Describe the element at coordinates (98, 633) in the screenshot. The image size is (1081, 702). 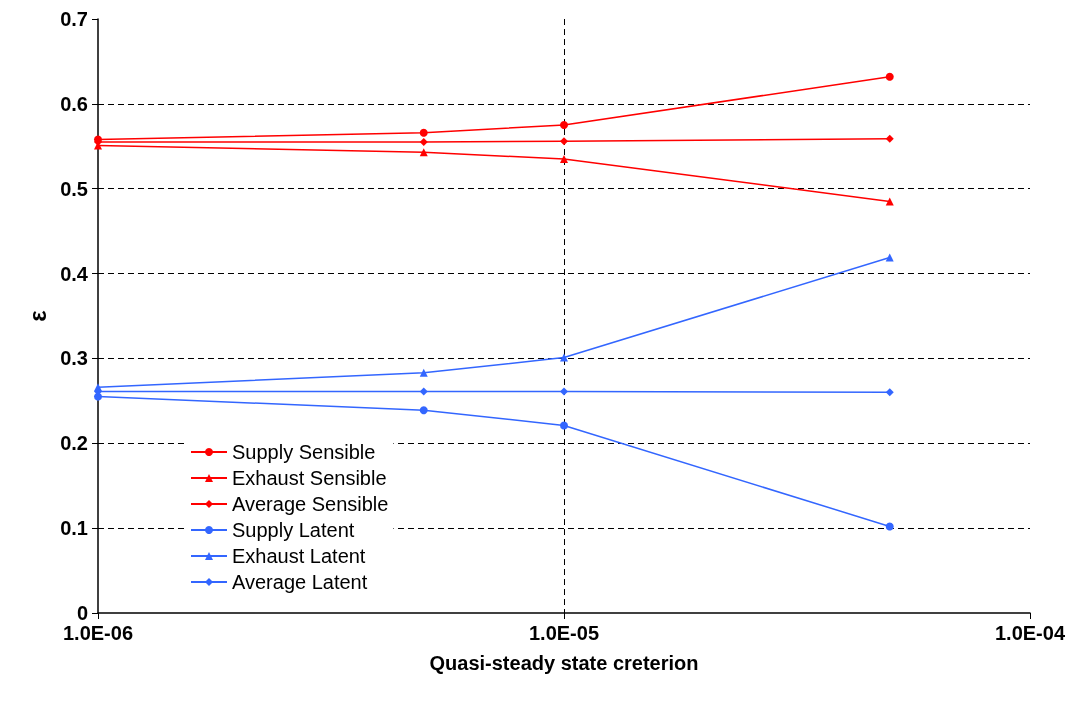
I see `x-tick-label: 1.0E-06` at that location.